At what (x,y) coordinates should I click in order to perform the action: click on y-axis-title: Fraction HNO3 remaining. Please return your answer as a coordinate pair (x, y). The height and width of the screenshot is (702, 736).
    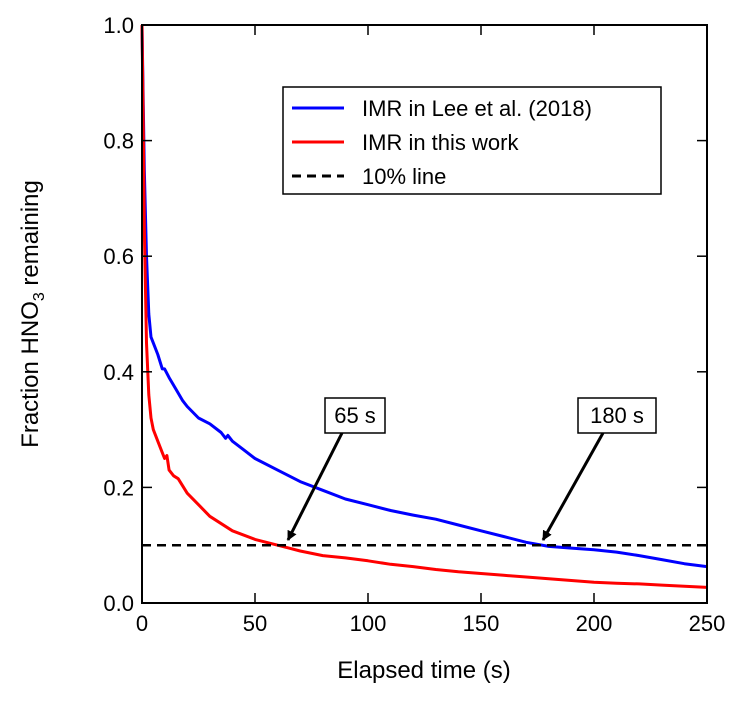
    Looking at the image, I should click on (32, 314).